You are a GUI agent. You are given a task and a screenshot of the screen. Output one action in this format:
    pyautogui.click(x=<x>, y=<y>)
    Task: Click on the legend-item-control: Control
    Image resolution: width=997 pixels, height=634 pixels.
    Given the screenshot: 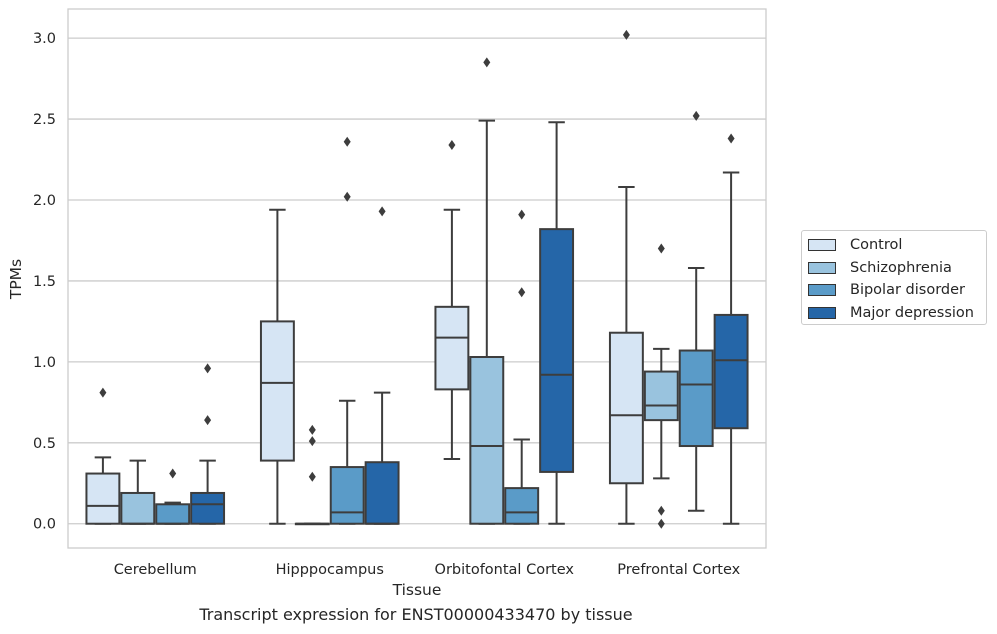 What is the action you would take?
    pyautogui.click(x=855, y=245)
    